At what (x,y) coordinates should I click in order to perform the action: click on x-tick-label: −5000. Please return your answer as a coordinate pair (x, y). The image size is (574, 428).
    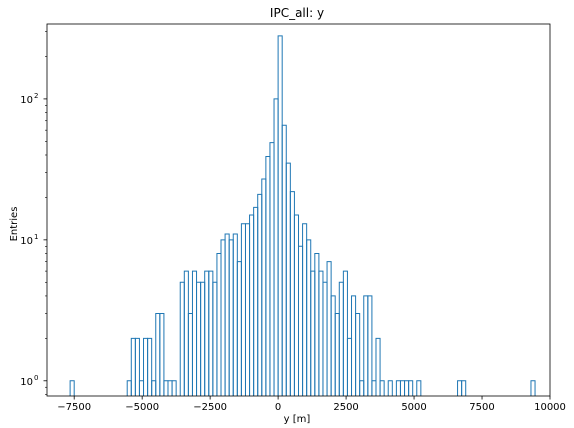
    Looking at the image, I should click on (142, 407).